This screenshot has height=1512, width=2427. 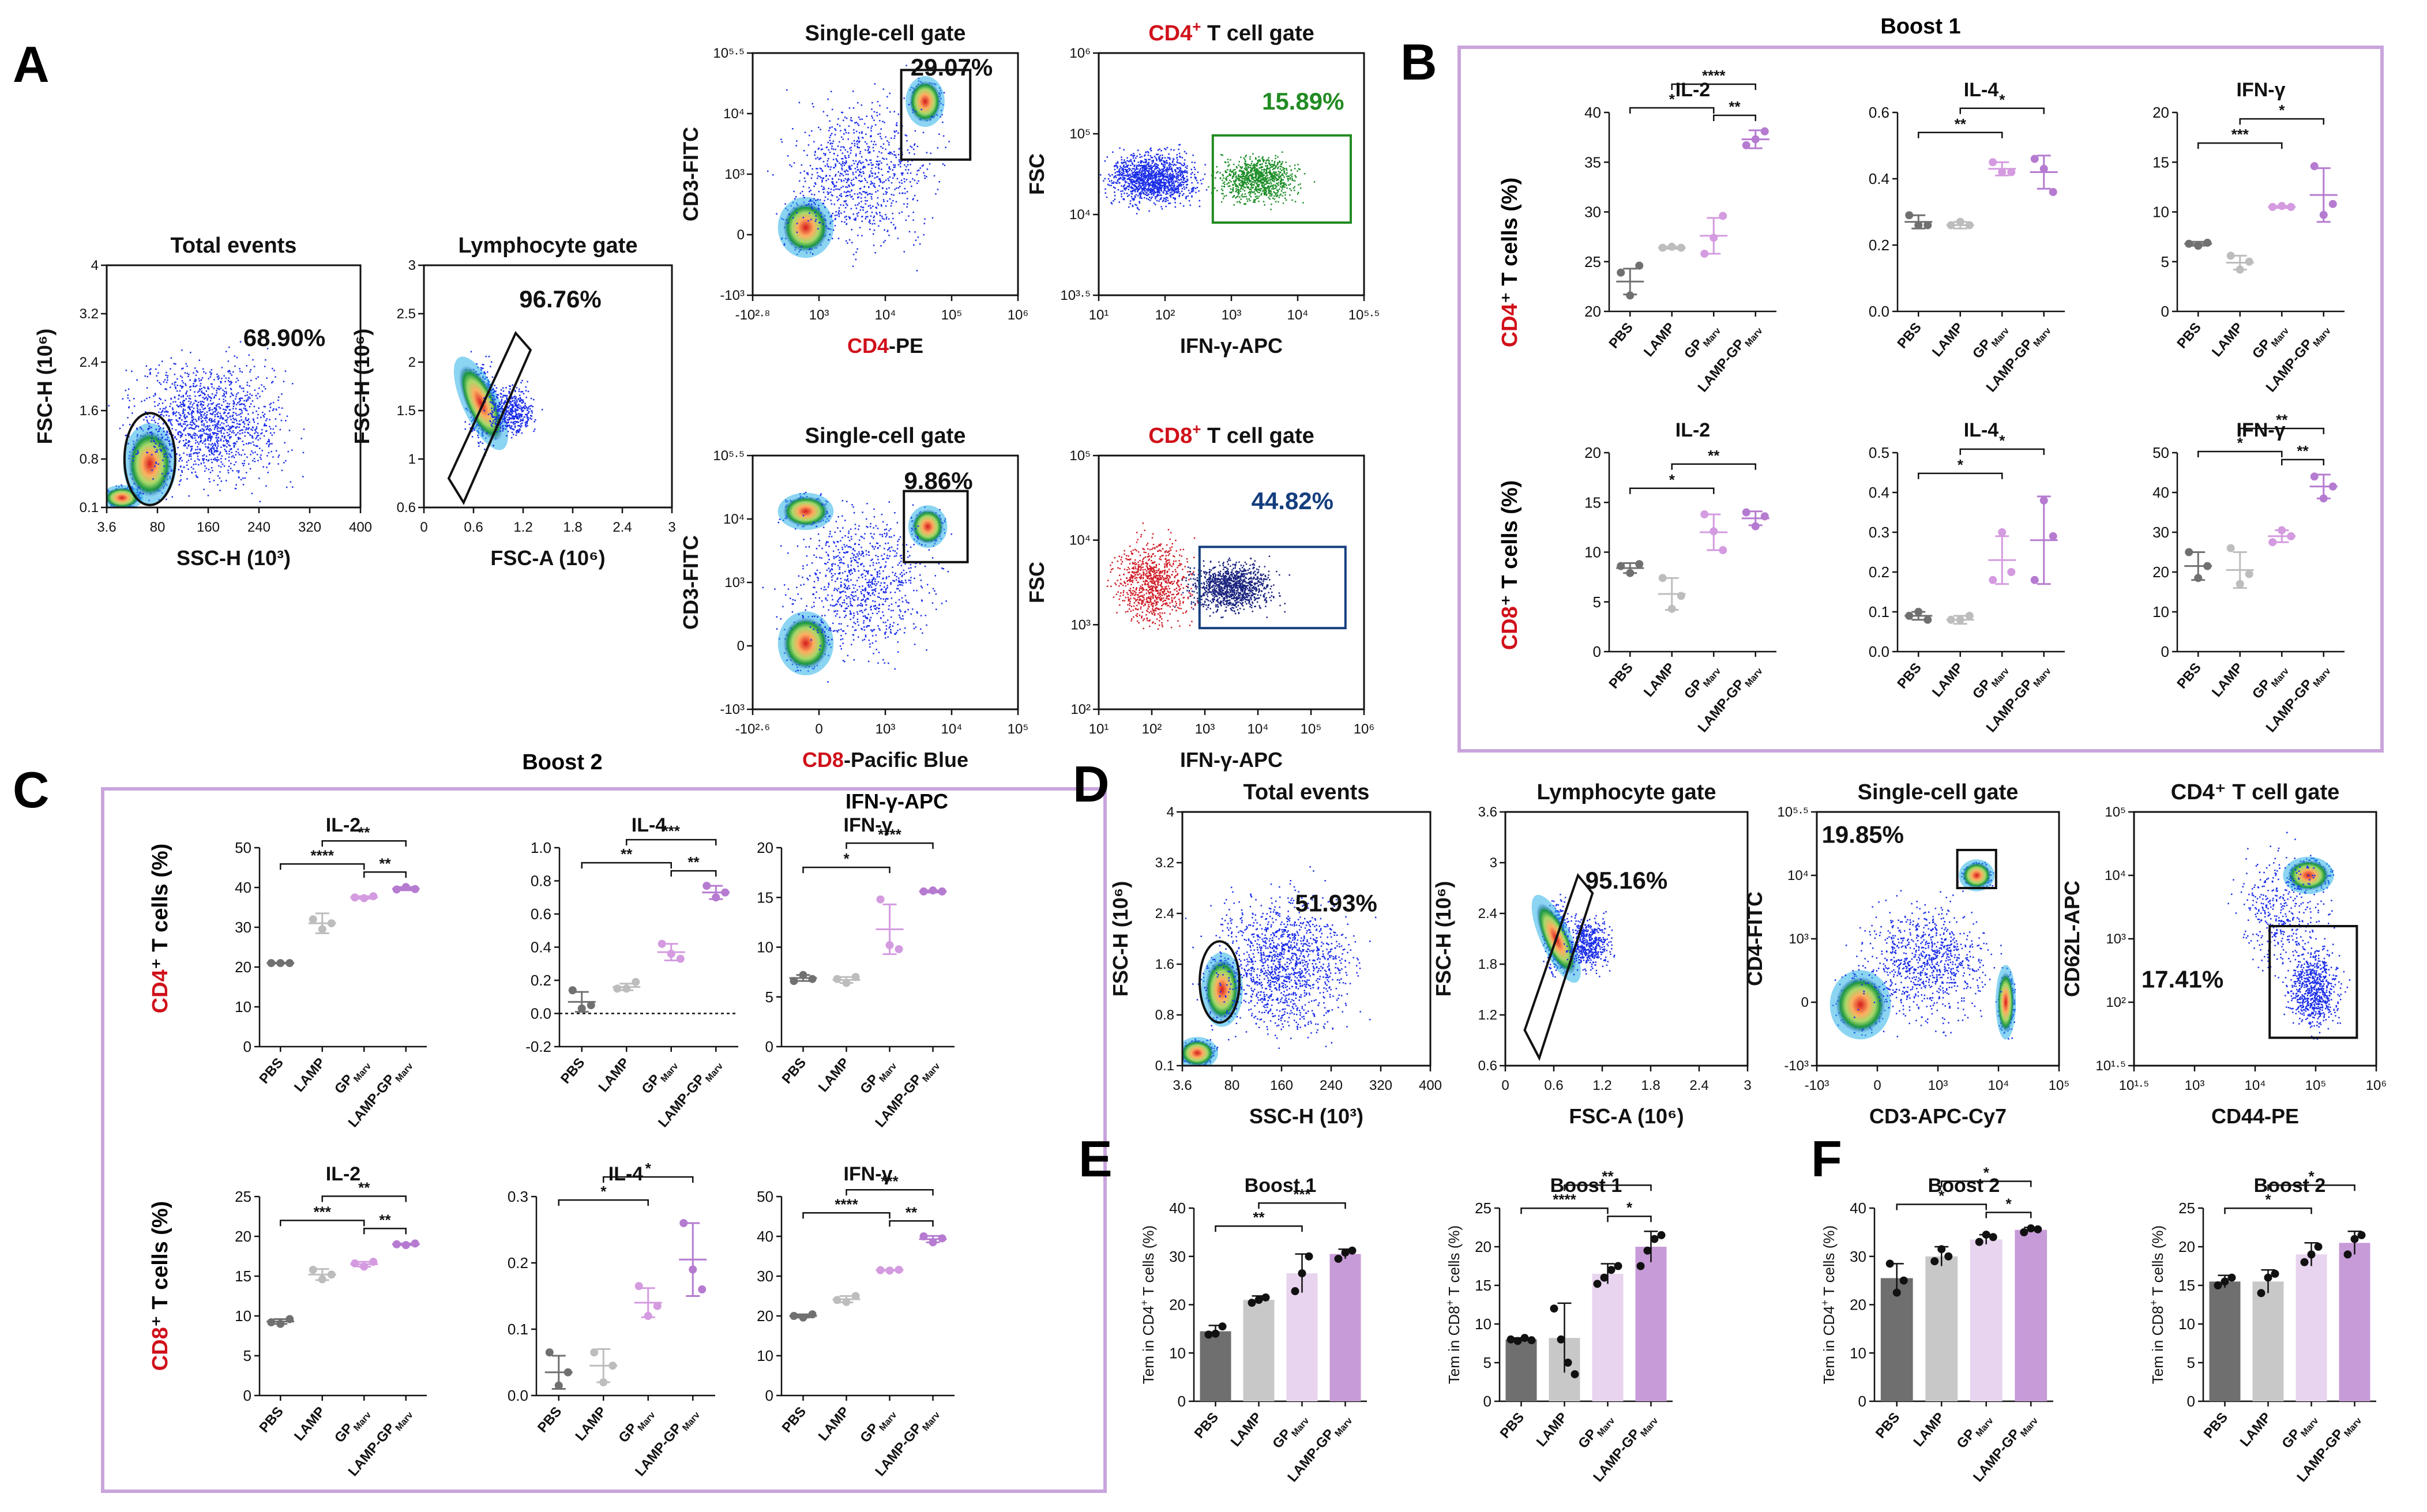 What do you see at coordinates (1597, 651) in the screenshot?
I see `y-tick-label-B_cd8_il2: 0` at bounding box center [1597, 651].